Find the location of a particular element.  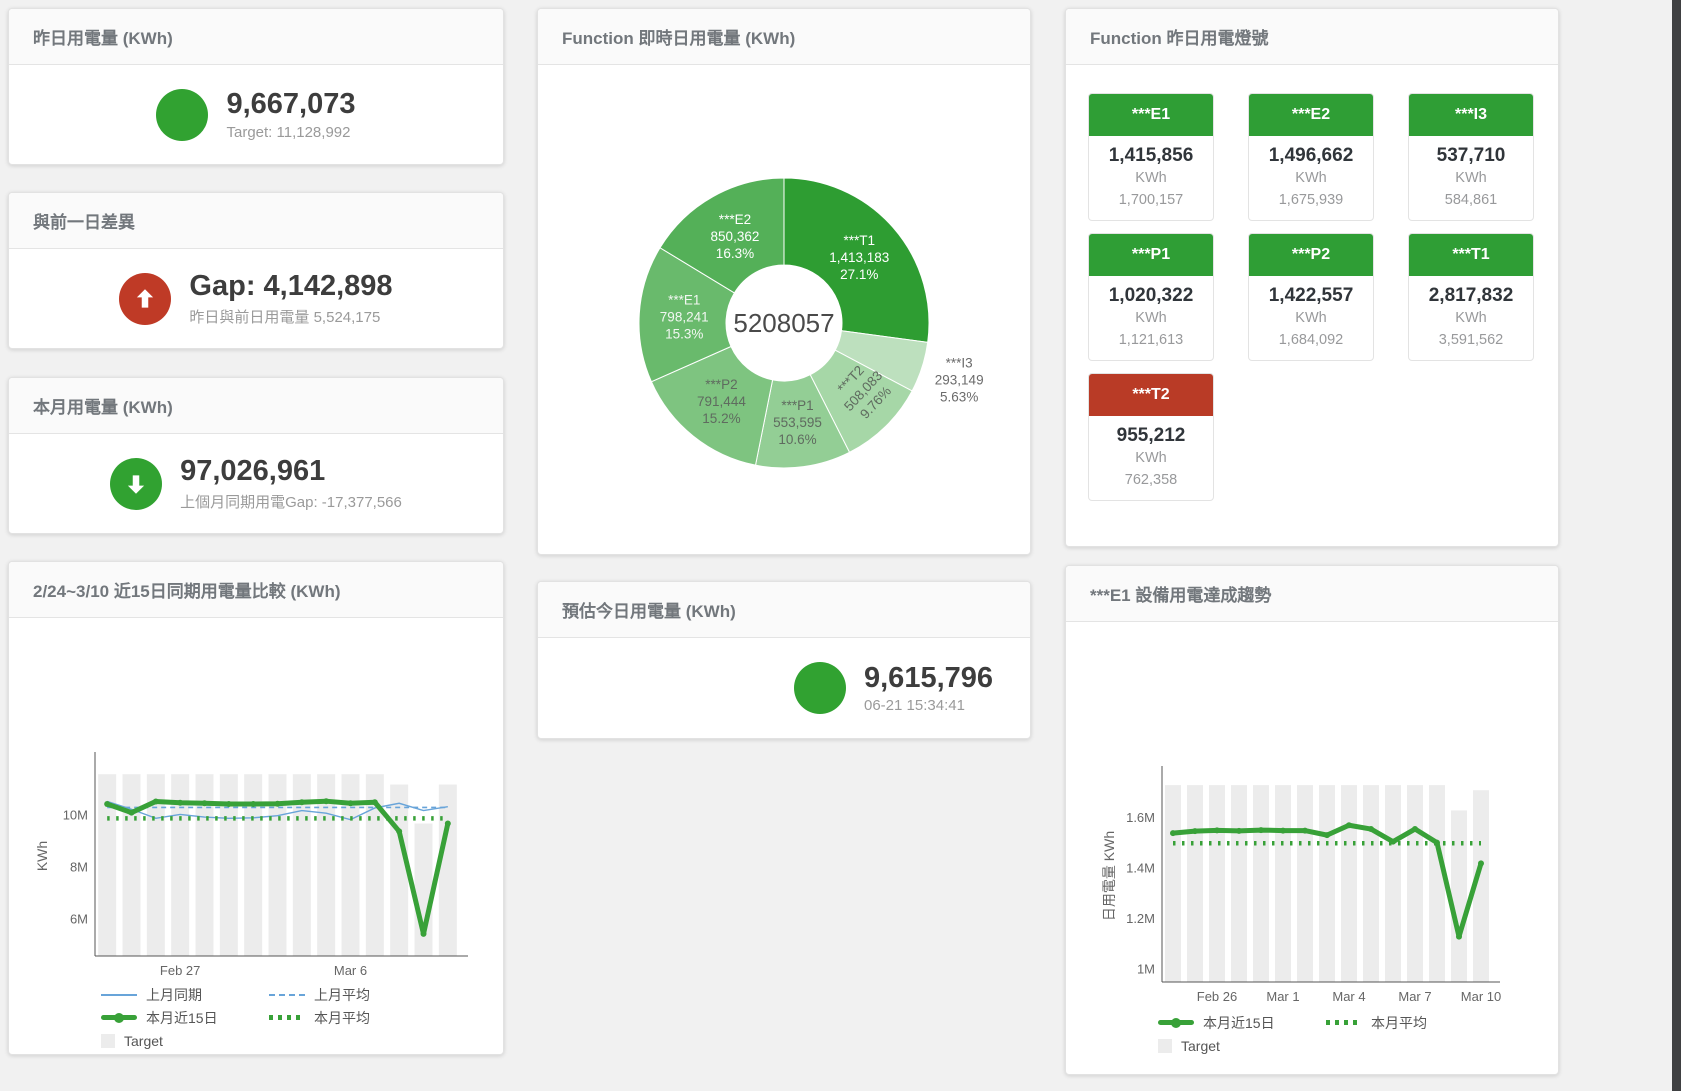

light-tile: ***P1 1,020,322 KWh 1,121,613 is located at coordinates (1151, 296).